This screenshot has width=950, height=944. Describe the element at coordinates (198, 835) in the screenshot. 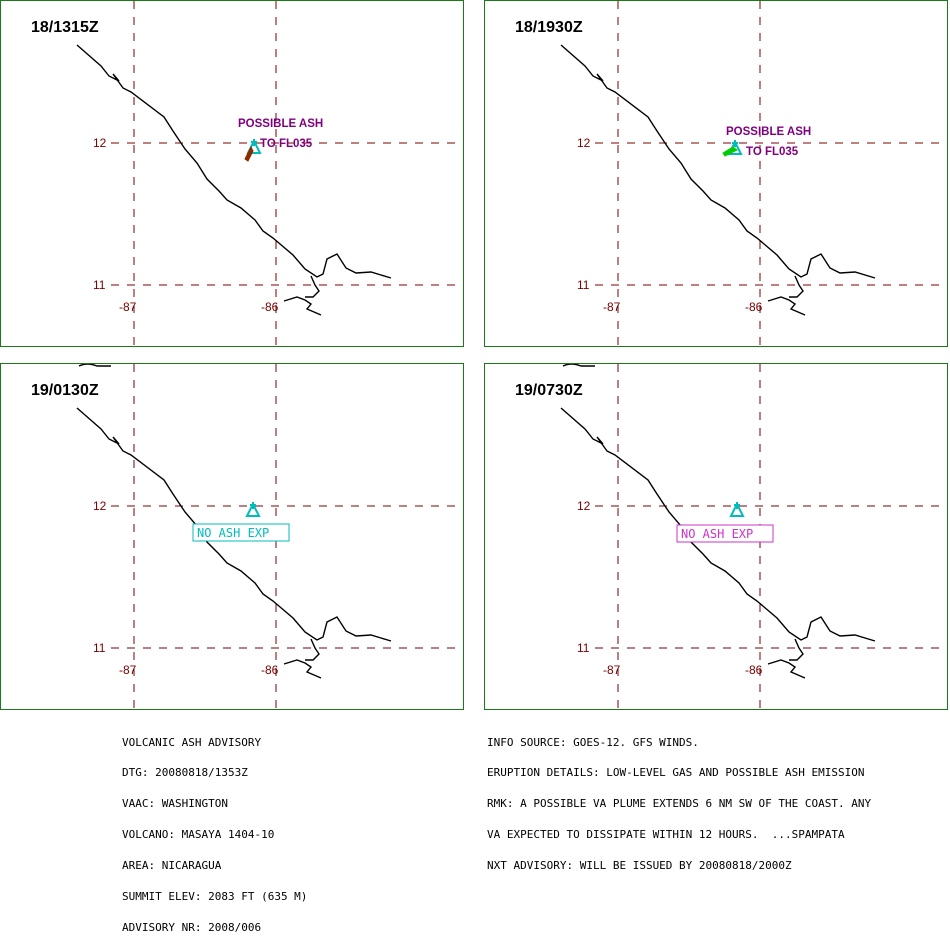

I see `advisory-volcano: VOLCANO: MASAYA 1404-10` at that location.